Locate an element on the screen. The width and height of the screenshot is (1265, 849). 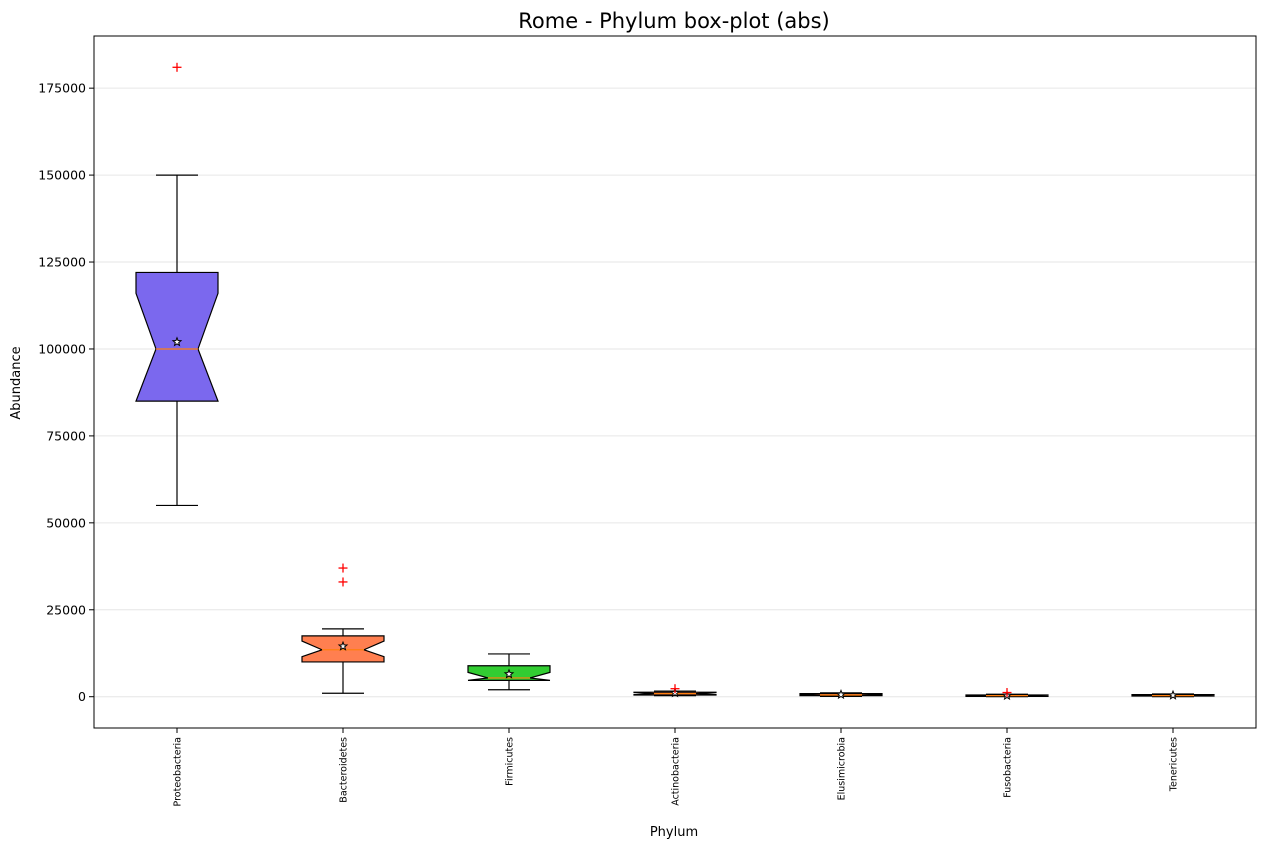
box-fusobacteria is located at coordinates (1007, 694).